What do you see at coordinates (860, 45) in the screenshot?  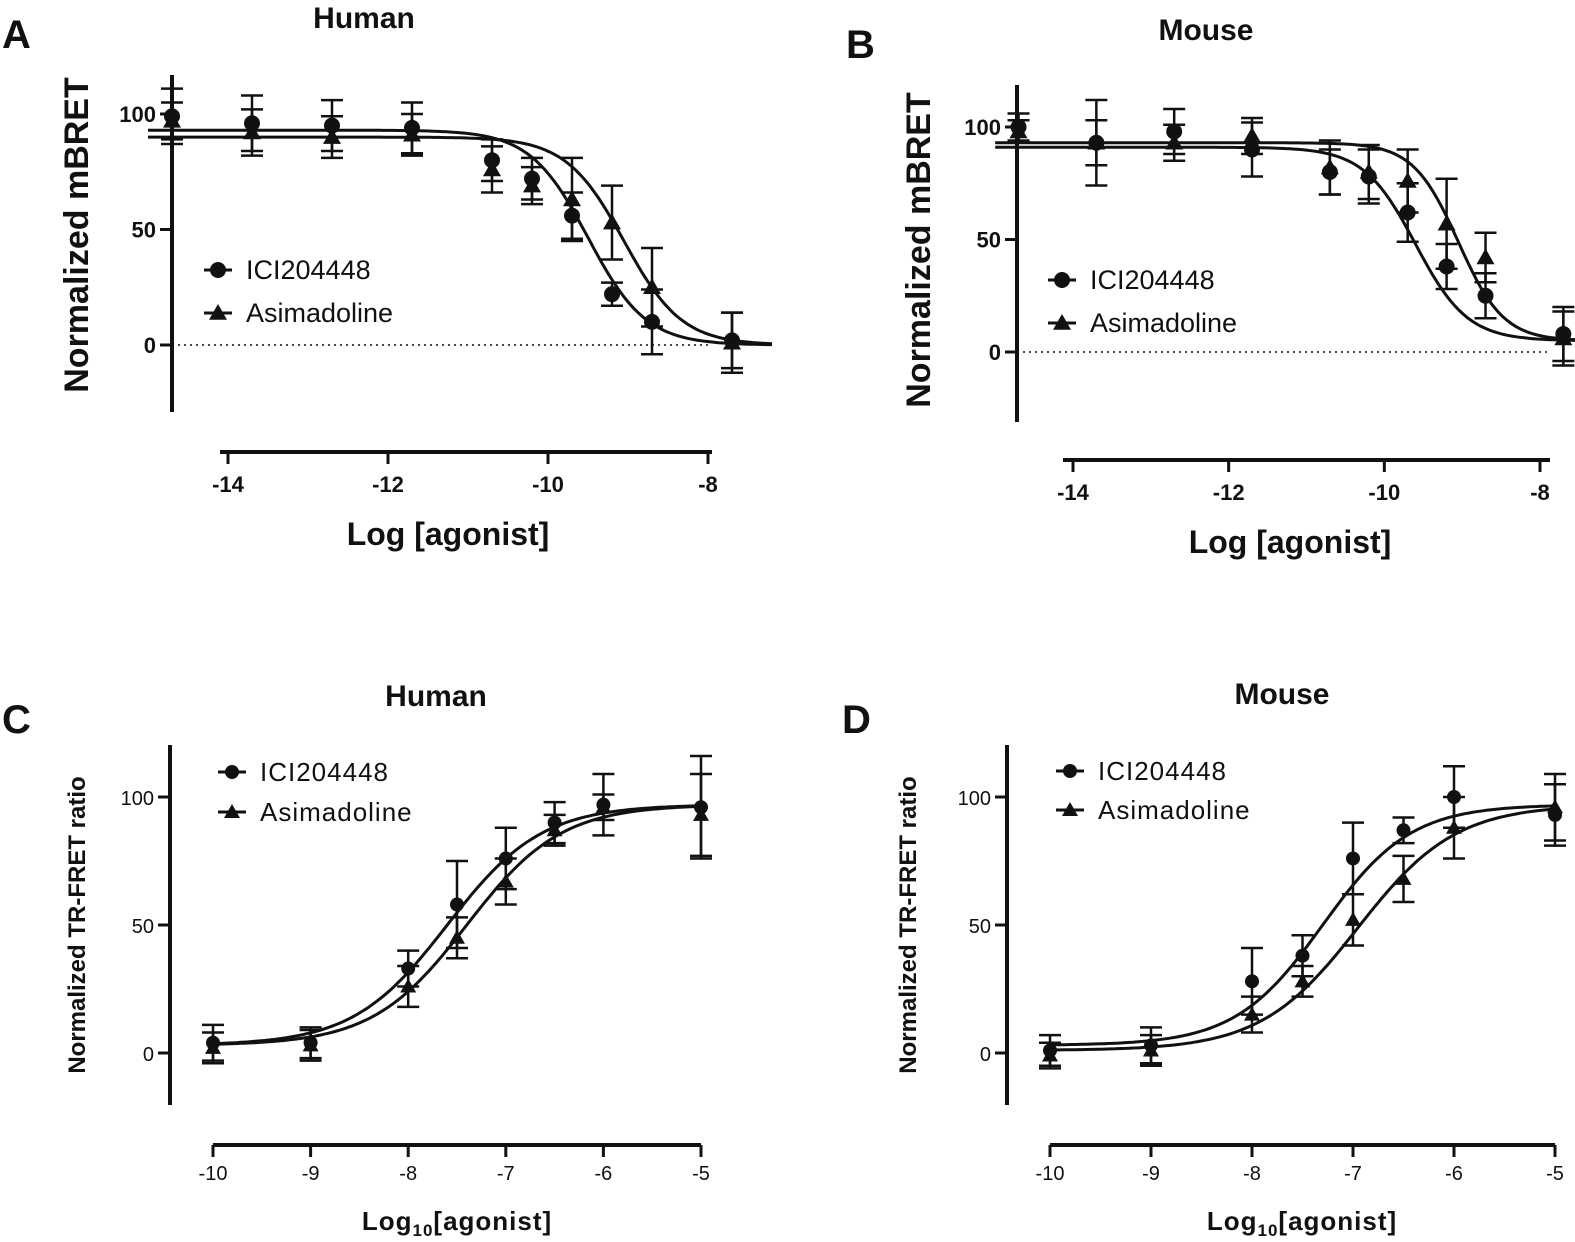 I see `panel-letter: B` at bounding box center [860, 45].